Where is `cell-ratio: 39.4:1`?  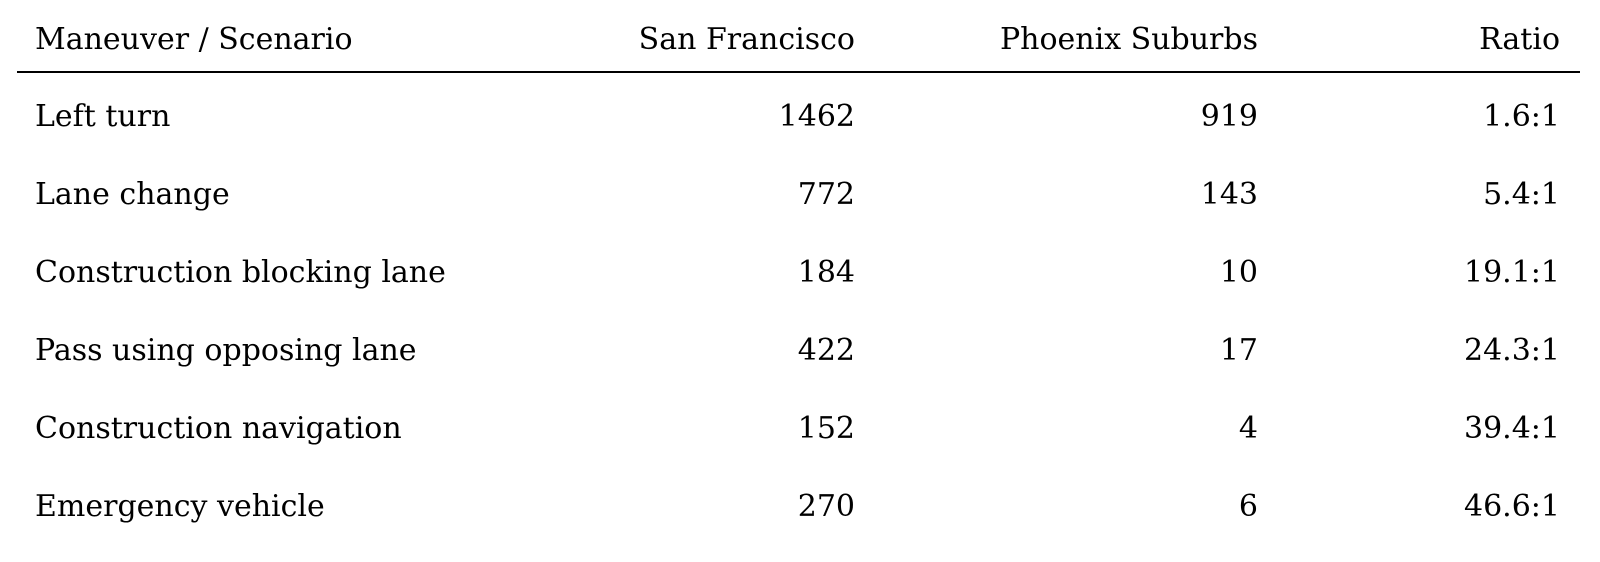
cell-ratio: 39.4:1 is located at coordinates (1512, 428).